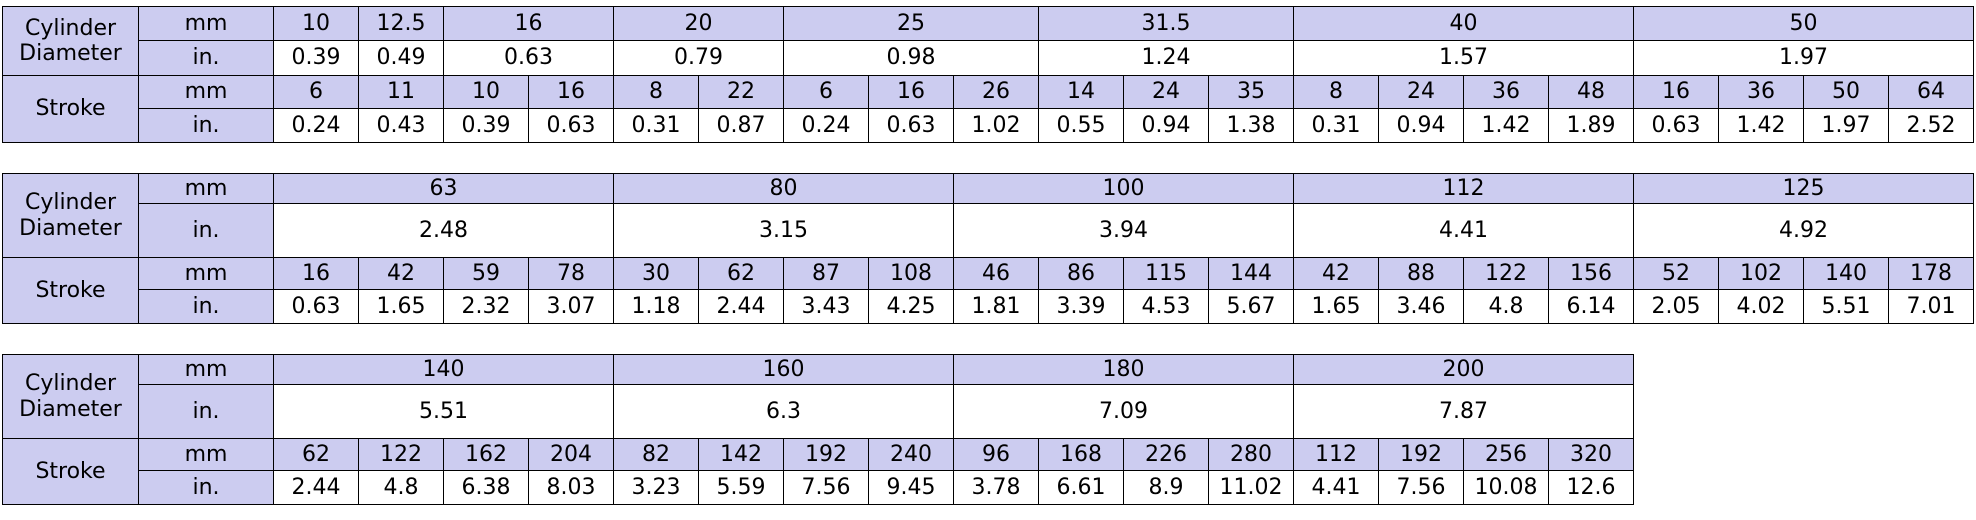  What do you see at coordinates (1591, 125) in the screenshot?
I see `stroke-in: 1.89` at bounding box center [1591, 125].